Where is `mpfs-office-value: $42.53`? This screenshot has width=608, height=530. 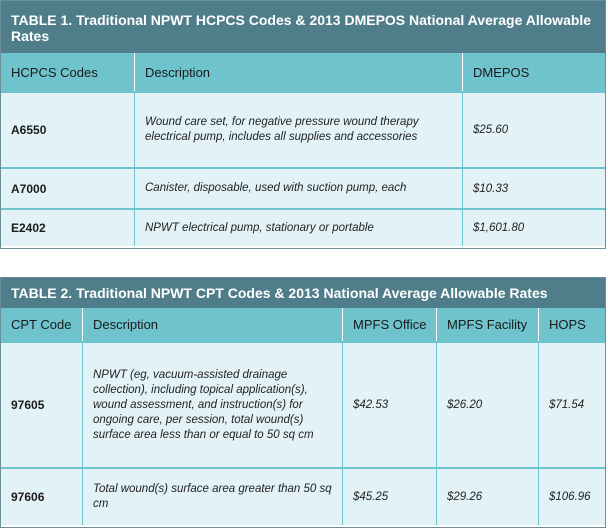
mpfs-office-value: $42.53 is located at coordinates (390, 405).